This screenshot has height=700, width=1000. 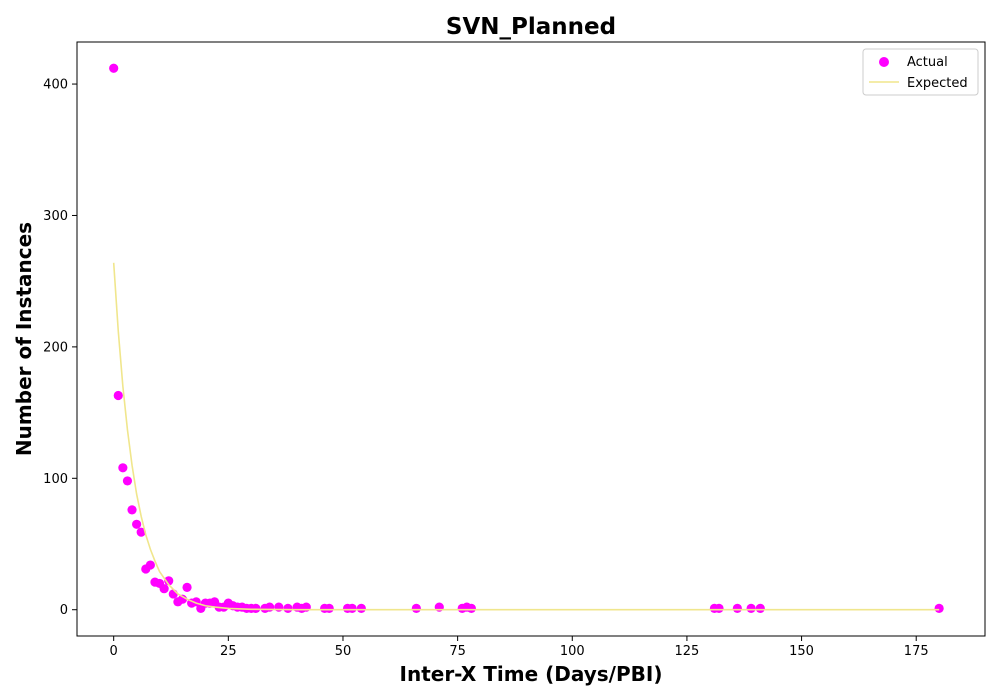 I want to click on legend-actual-label: Actual, so click(x=927, y=62).